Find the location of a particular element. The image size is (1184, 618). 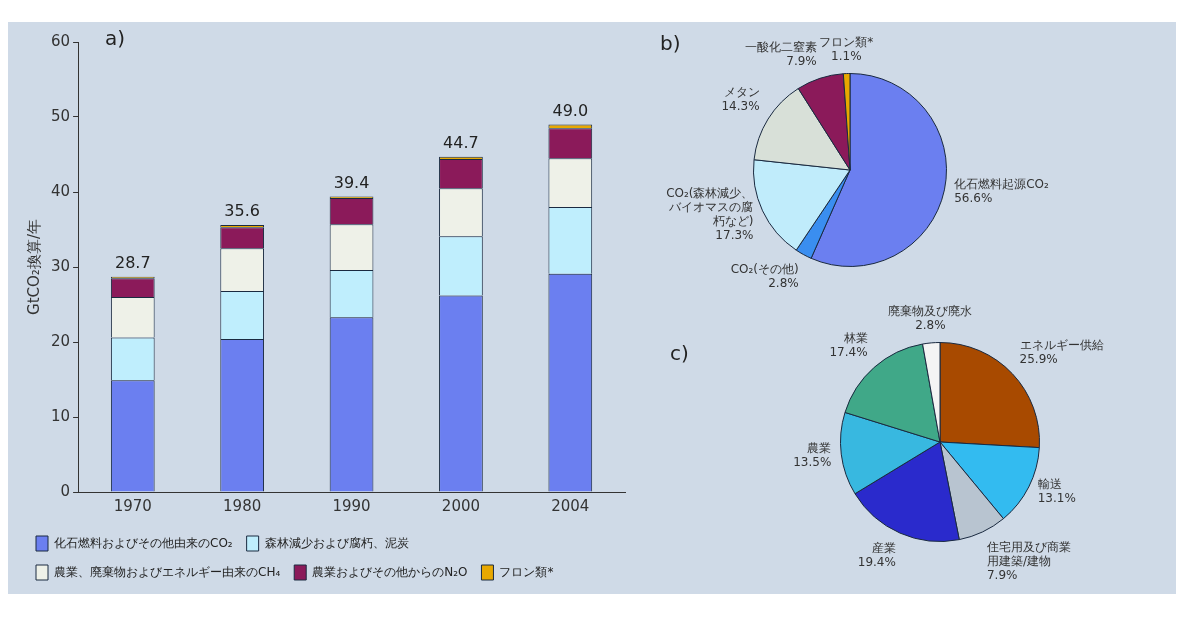

legend-label: 化石燃料およびその他由来のCO₂ is located at coordinates (143, 542).